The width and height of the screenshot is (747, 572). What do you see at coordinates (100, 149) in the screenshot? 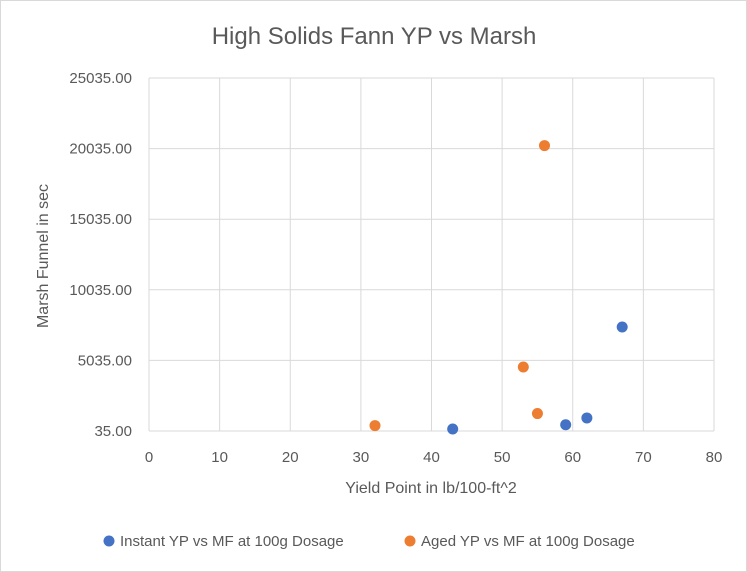
I see `y-tick-label: 20035.00` at bounding box center [100, 149].